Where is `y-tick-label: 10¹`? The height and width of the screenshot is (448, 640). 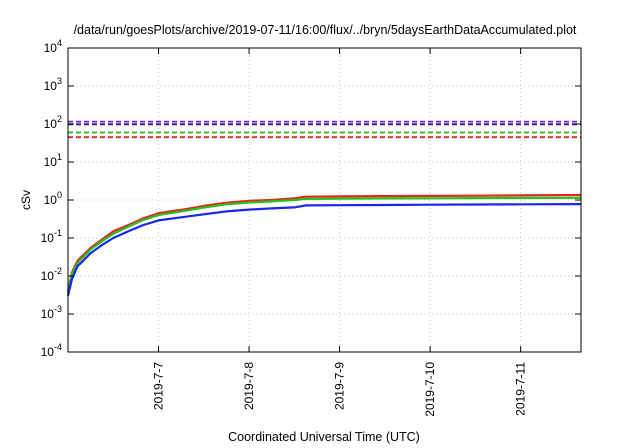
y-tick-label: 10¹ is located at coordinates (53, 160).